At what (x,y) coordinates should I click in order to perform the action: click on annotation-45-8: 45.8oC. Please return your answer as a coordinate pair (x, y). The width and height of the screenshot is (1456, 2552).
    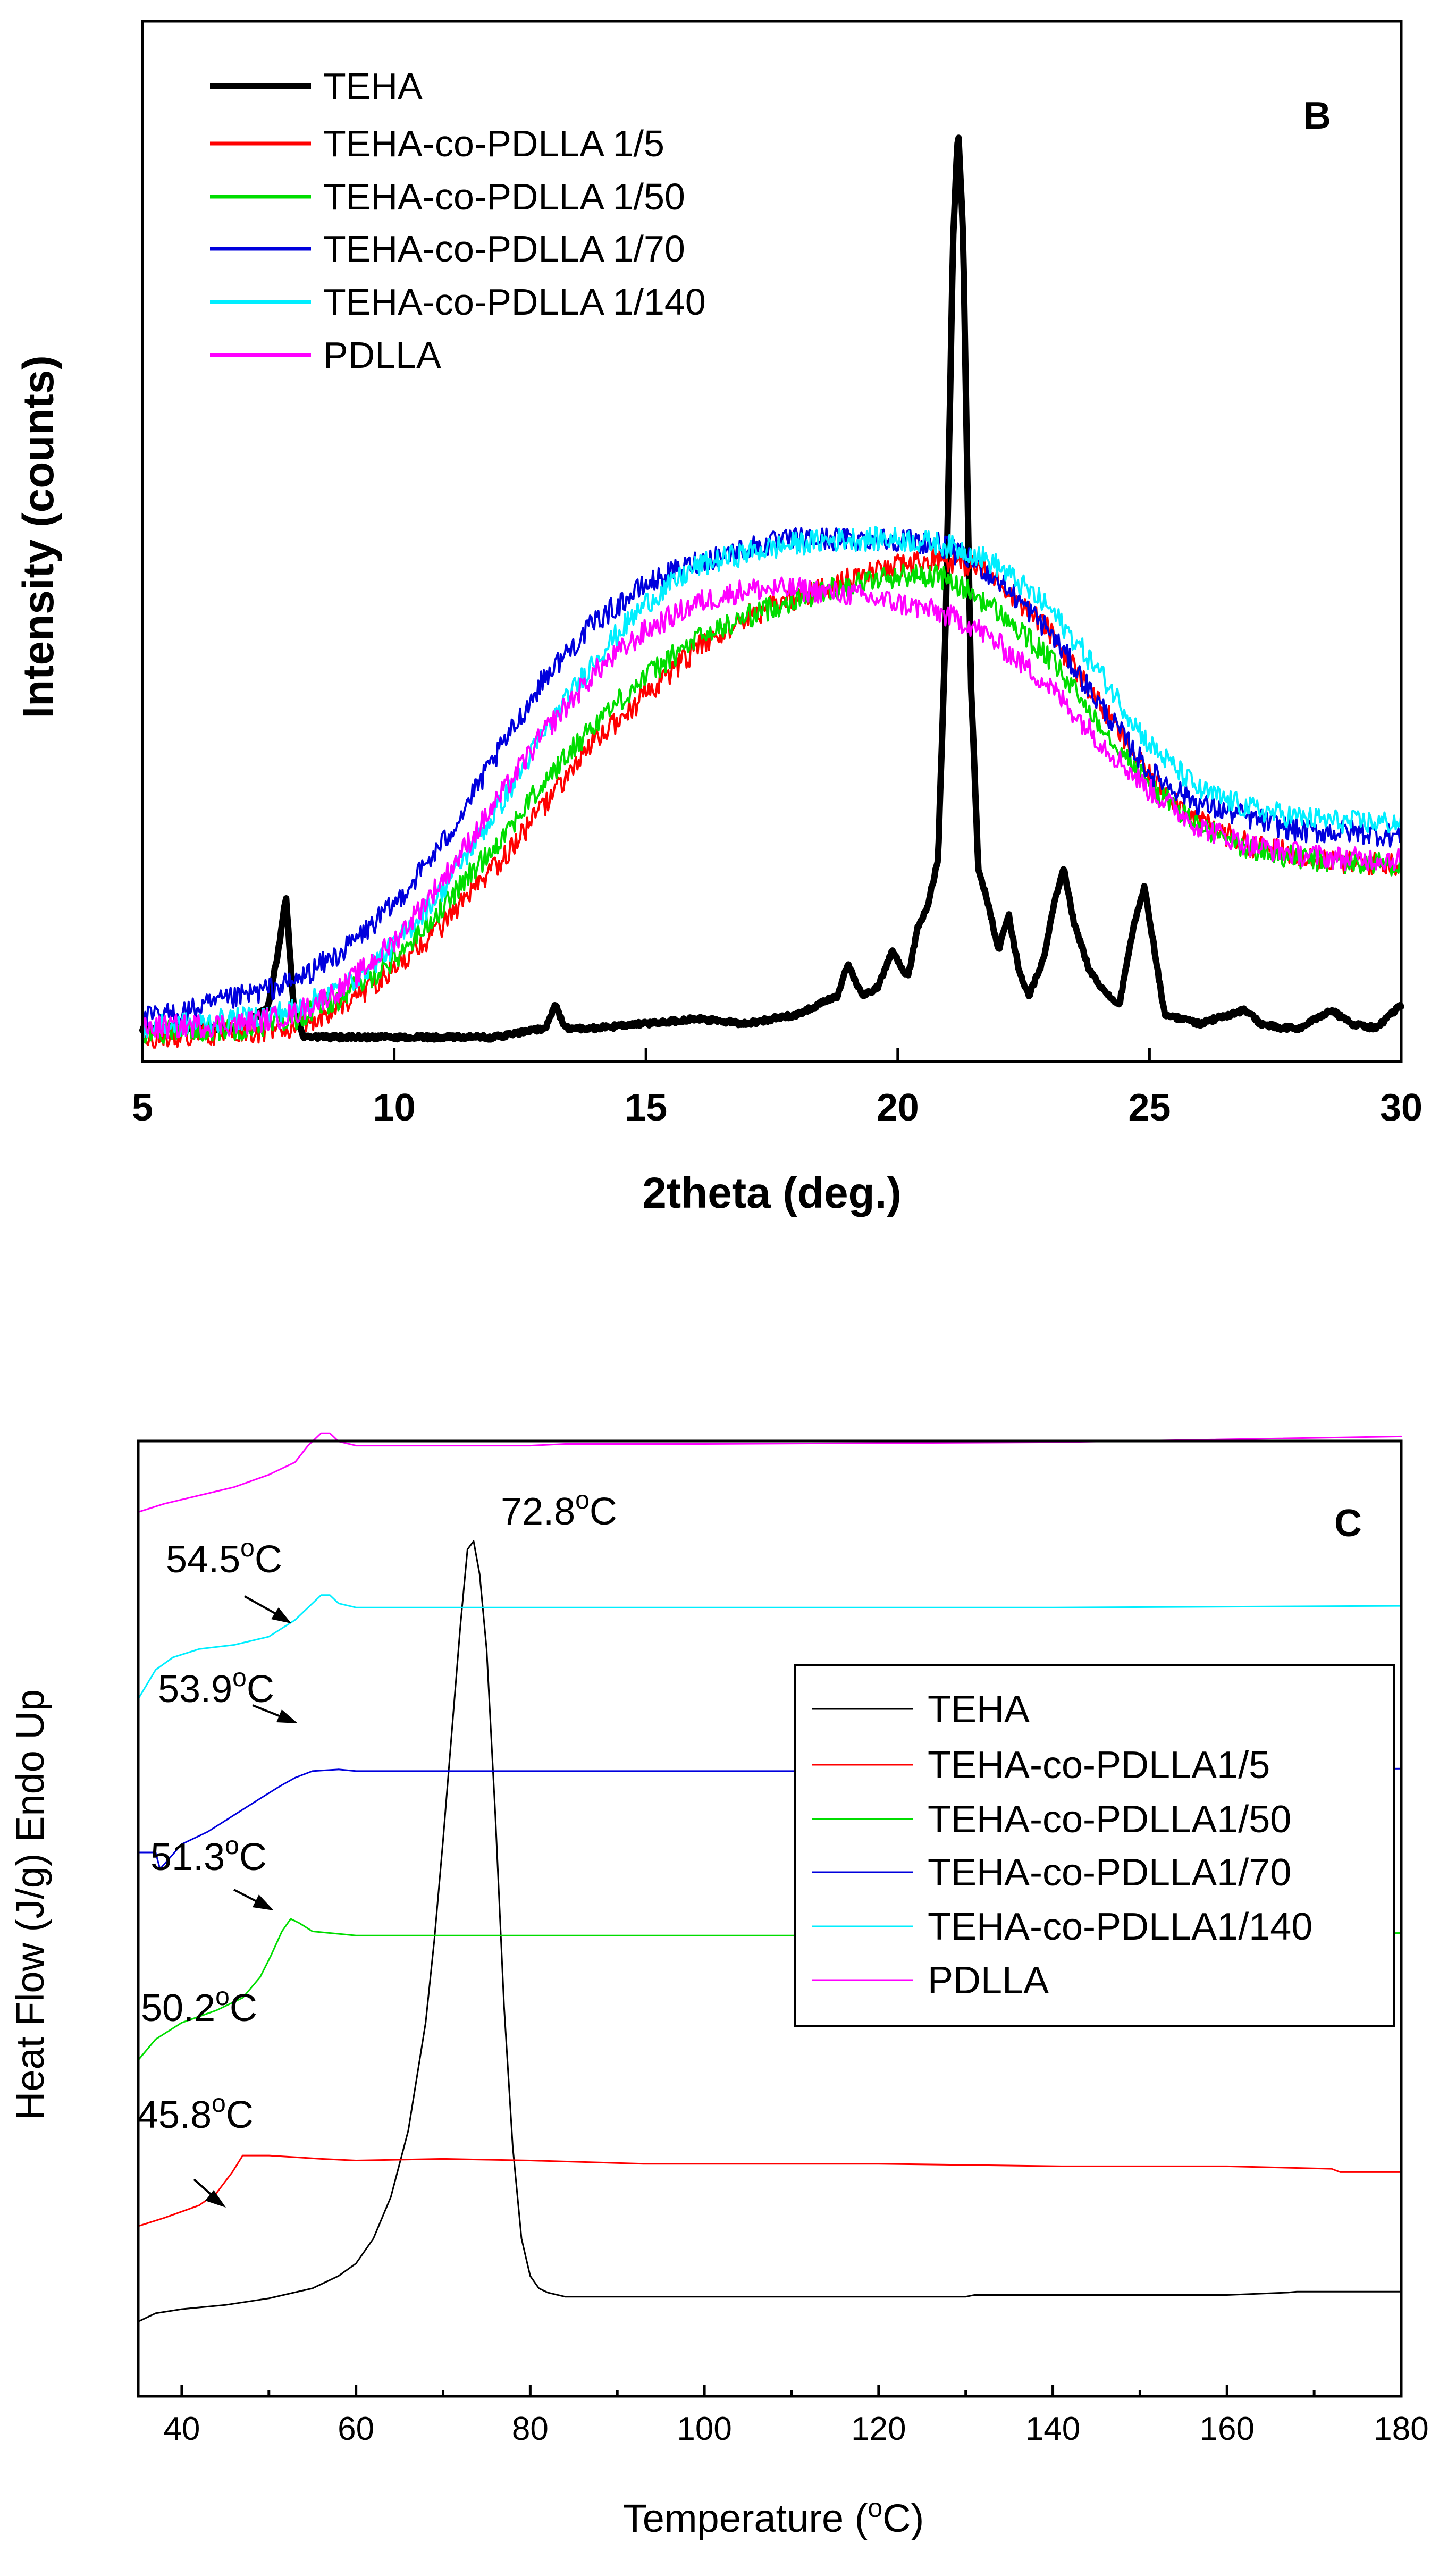
    Looking at the image, I should click on (195, 2149).